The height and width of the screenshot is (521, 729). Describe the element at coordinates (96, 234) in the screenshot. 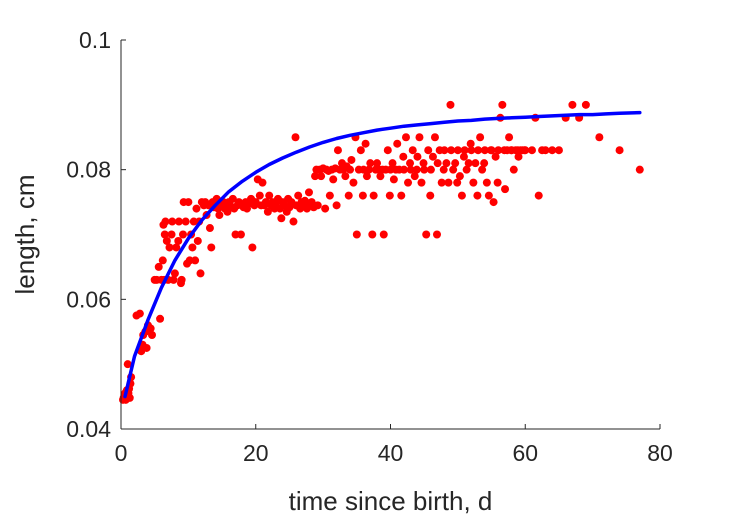

I see `y-ticks: 0.04 0.06 0.08 0.1` at that location.